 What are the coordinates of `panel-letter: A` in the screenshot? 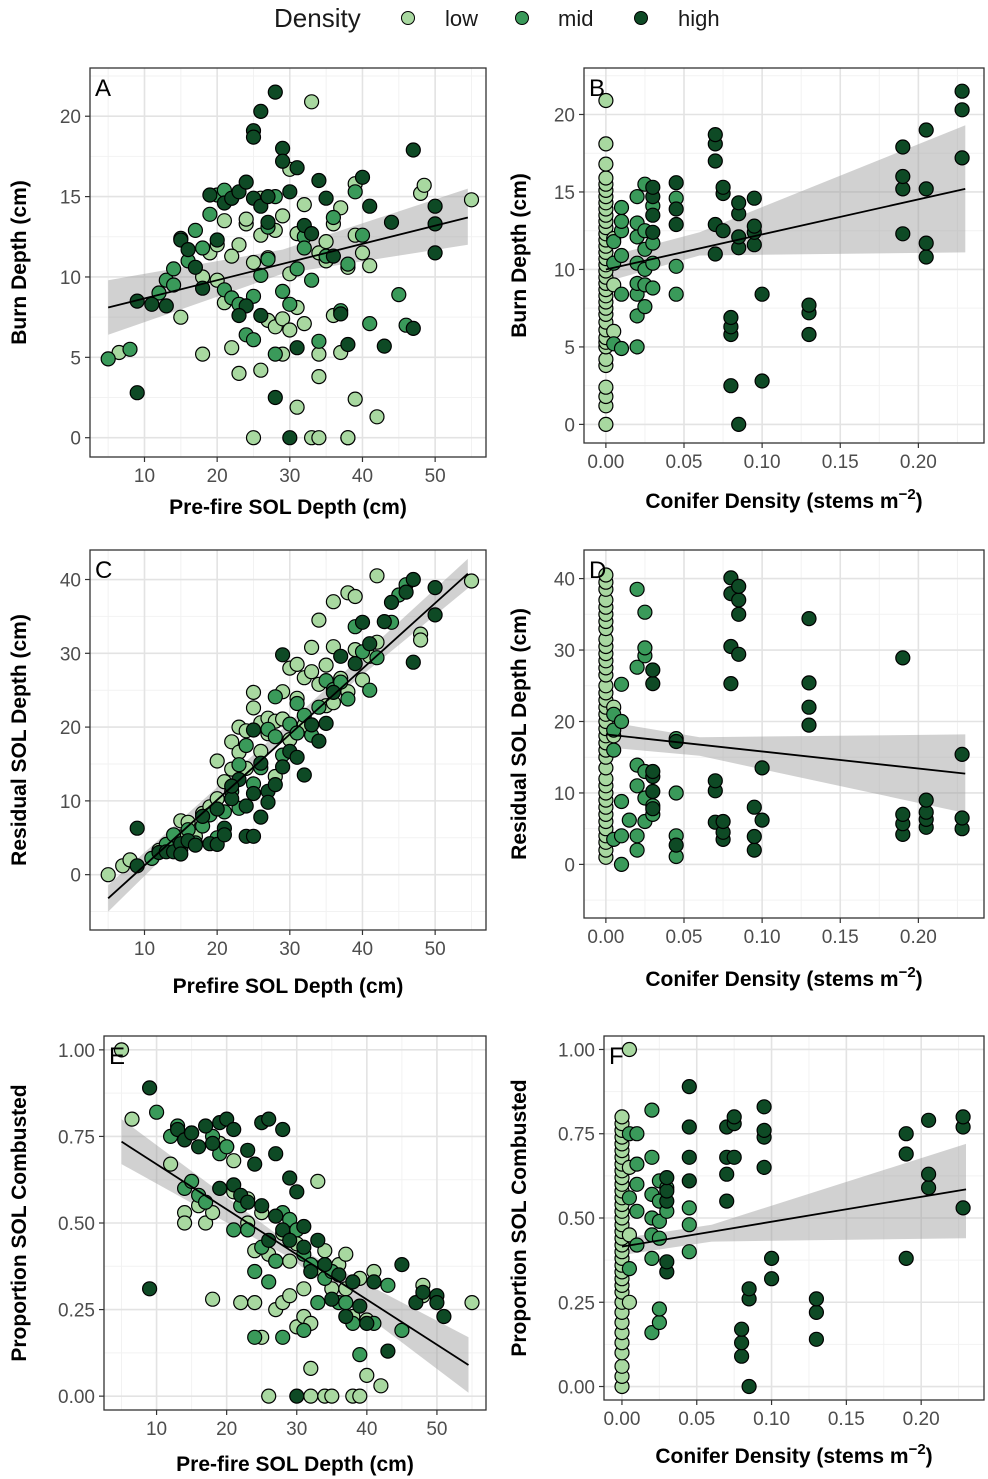 It's located at (103, 88).